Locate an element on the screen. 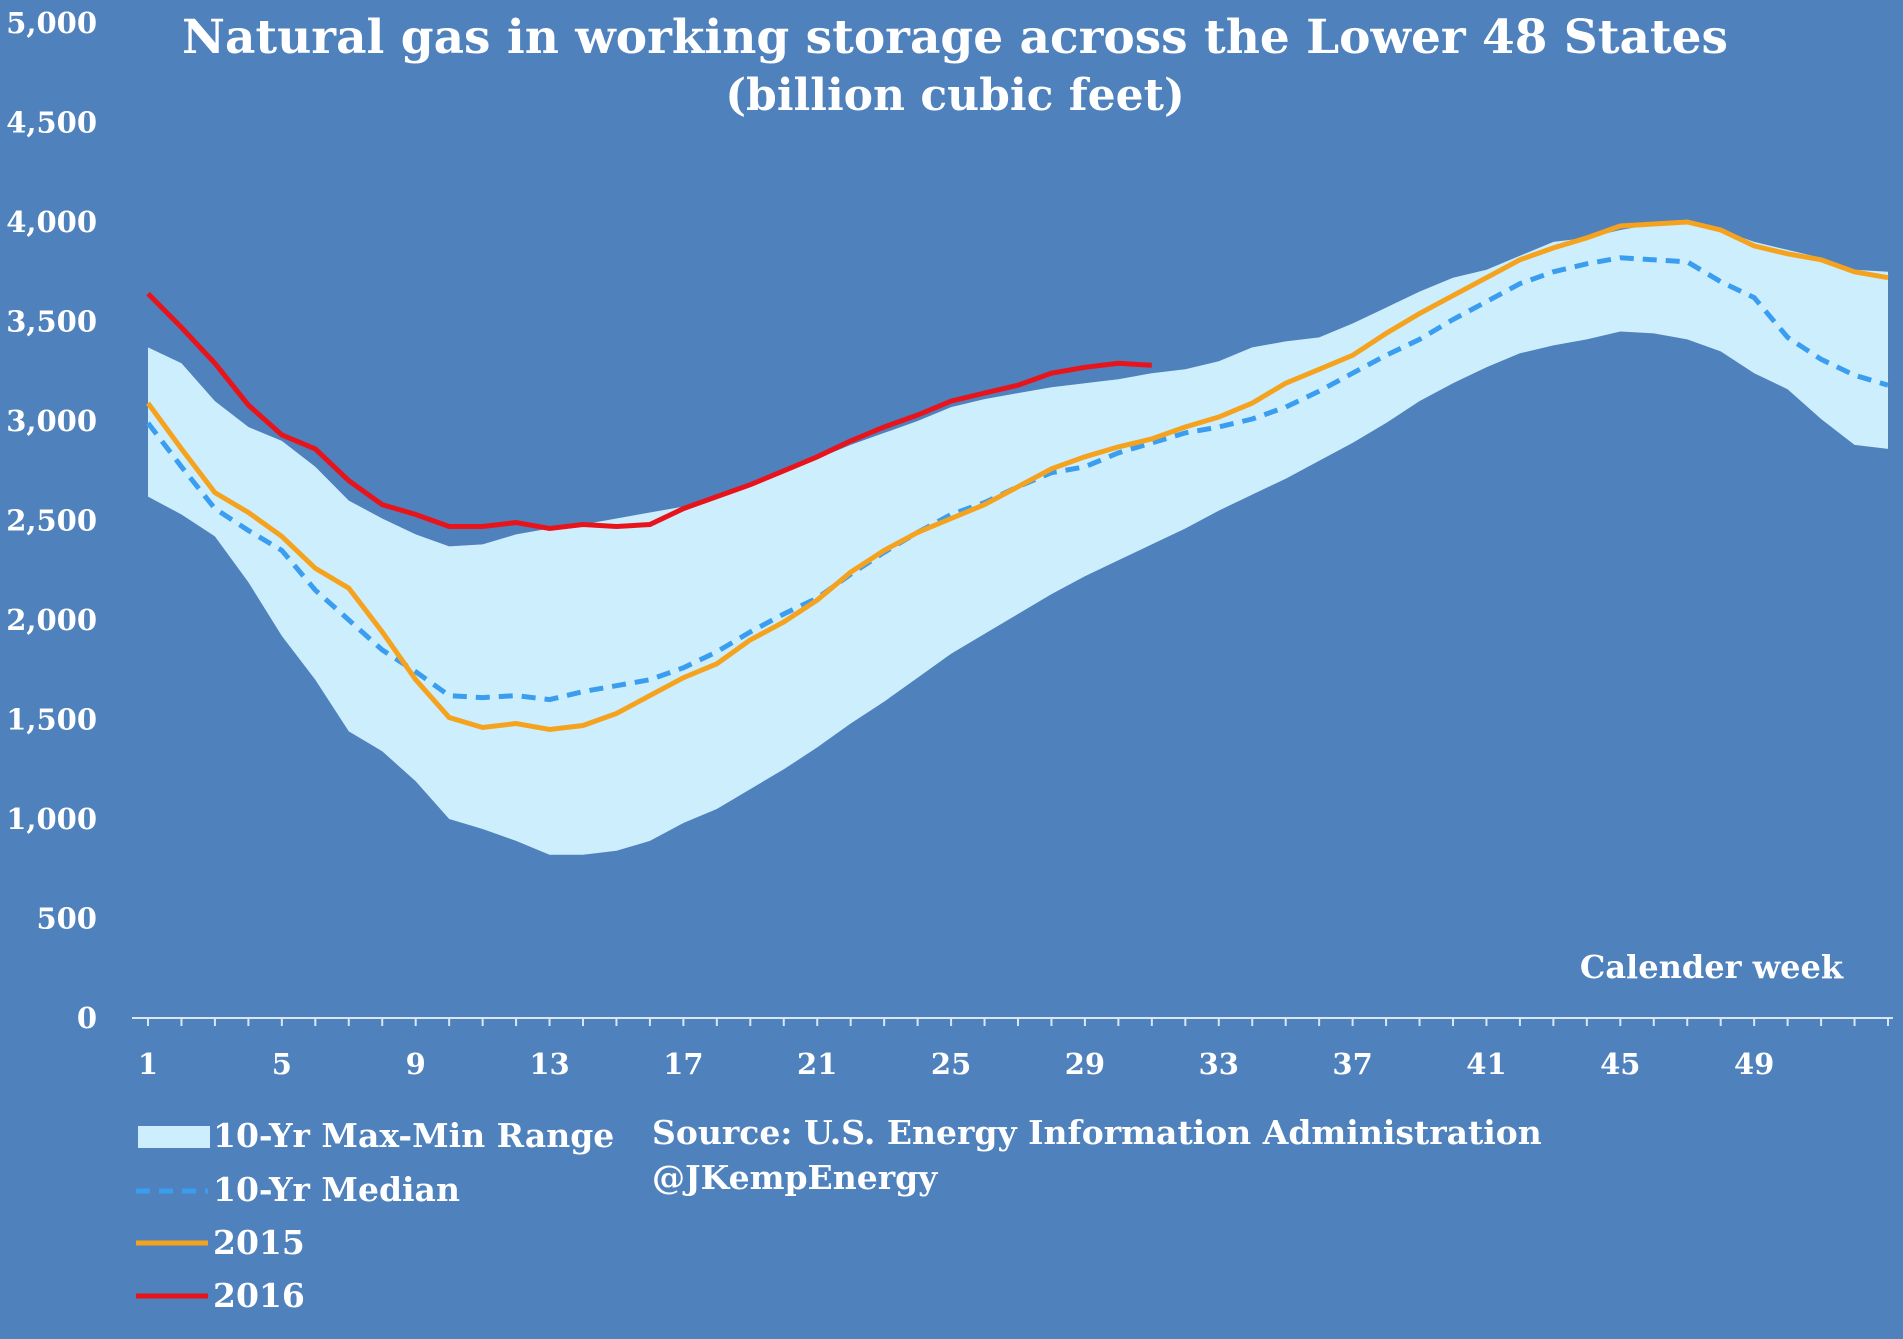 This screenshot has height=1339, width=1903. x-tick-label: 21 is located at coordinates (817, 1064).